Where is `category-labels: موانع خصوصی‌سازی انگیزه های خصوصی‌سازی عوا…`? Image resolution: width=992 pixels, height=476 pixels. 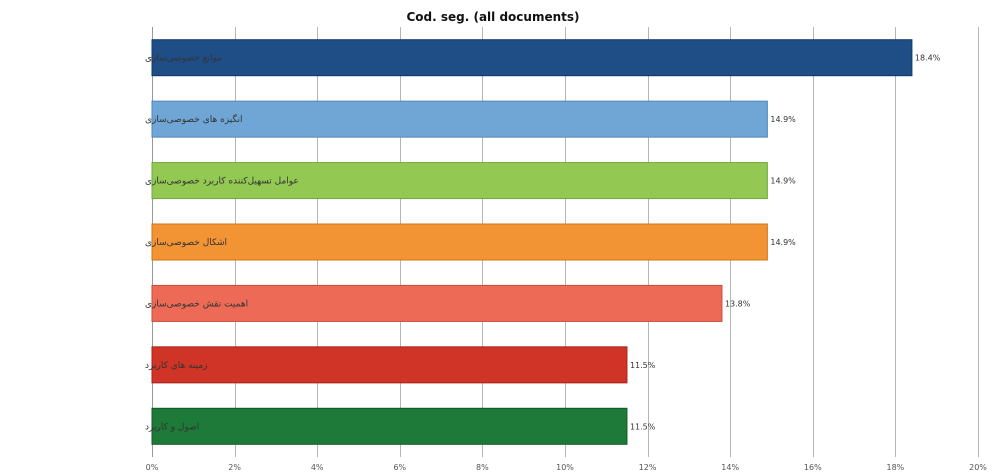 category-labels: موانع خصوصی‌سازی انگیزه های خصوصی‌سازی عوا… is located at coordinates (222, 243).